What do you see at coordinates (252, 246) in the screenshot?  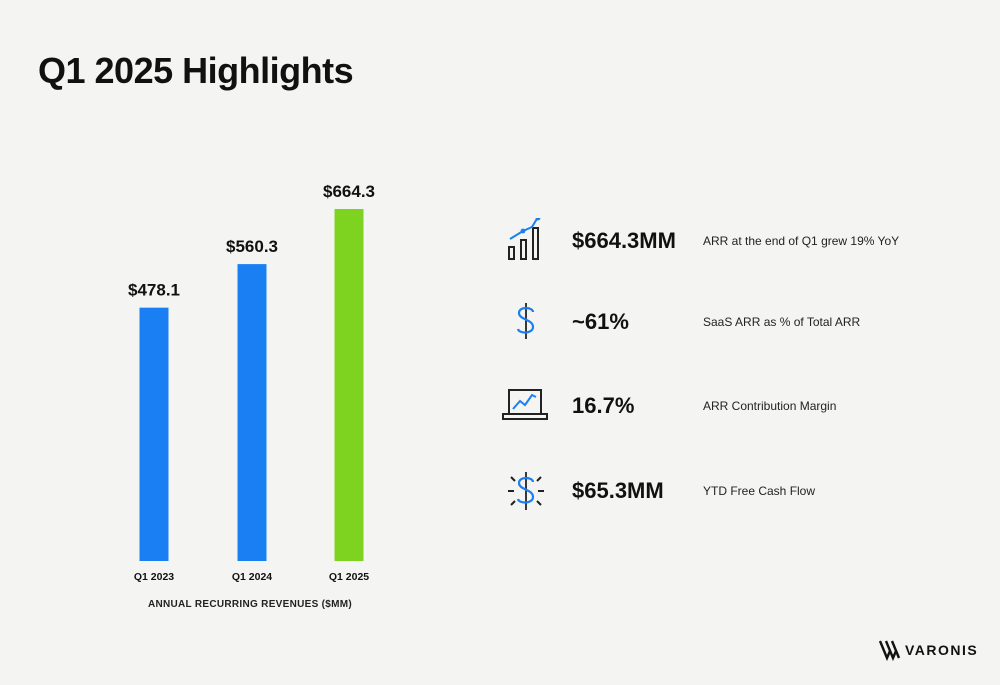 I see `bar-value-label: $560.3` at bounding box center [252, 246].